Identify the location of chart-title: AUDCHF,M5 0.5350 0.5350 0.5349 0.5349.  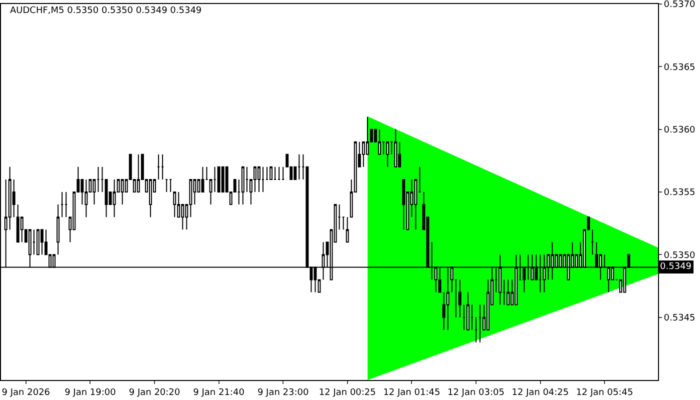
(106, 11).